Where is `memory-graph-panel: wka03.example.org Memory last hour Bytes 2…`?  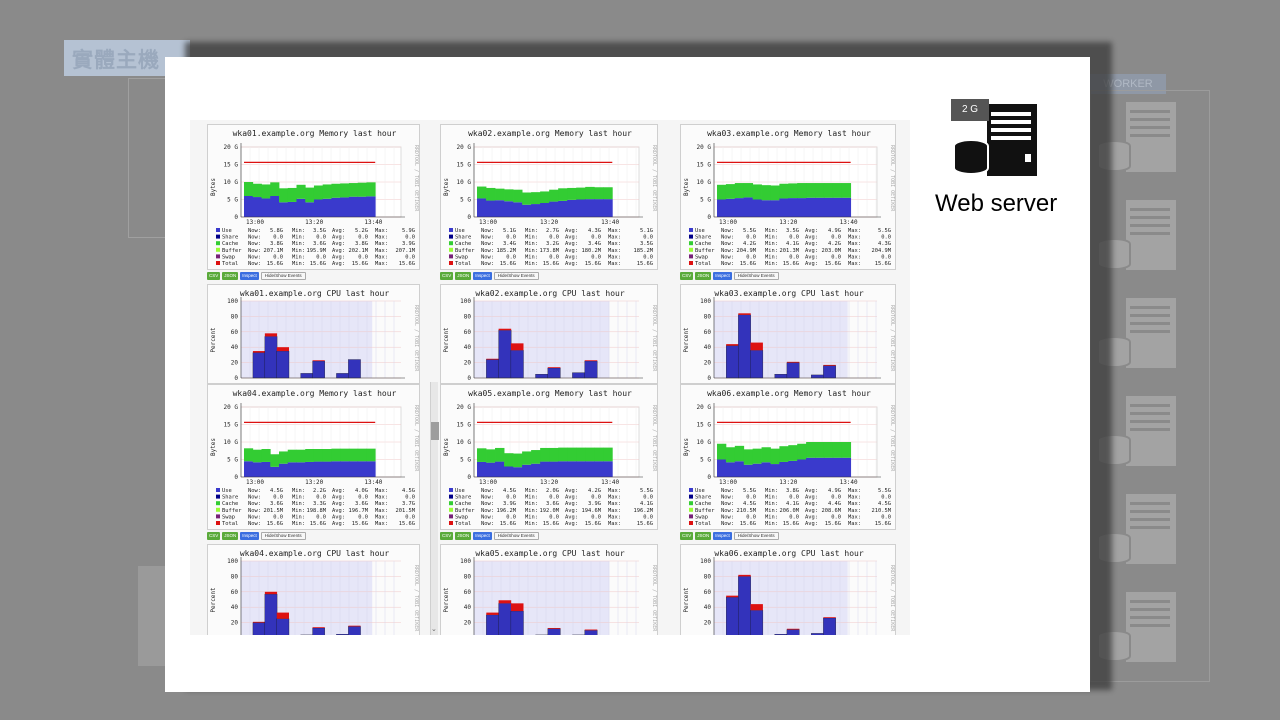
memory-graph-panel: wka03.example.org Memory last hour Bytes 2… is located at coordinates (788, 197).